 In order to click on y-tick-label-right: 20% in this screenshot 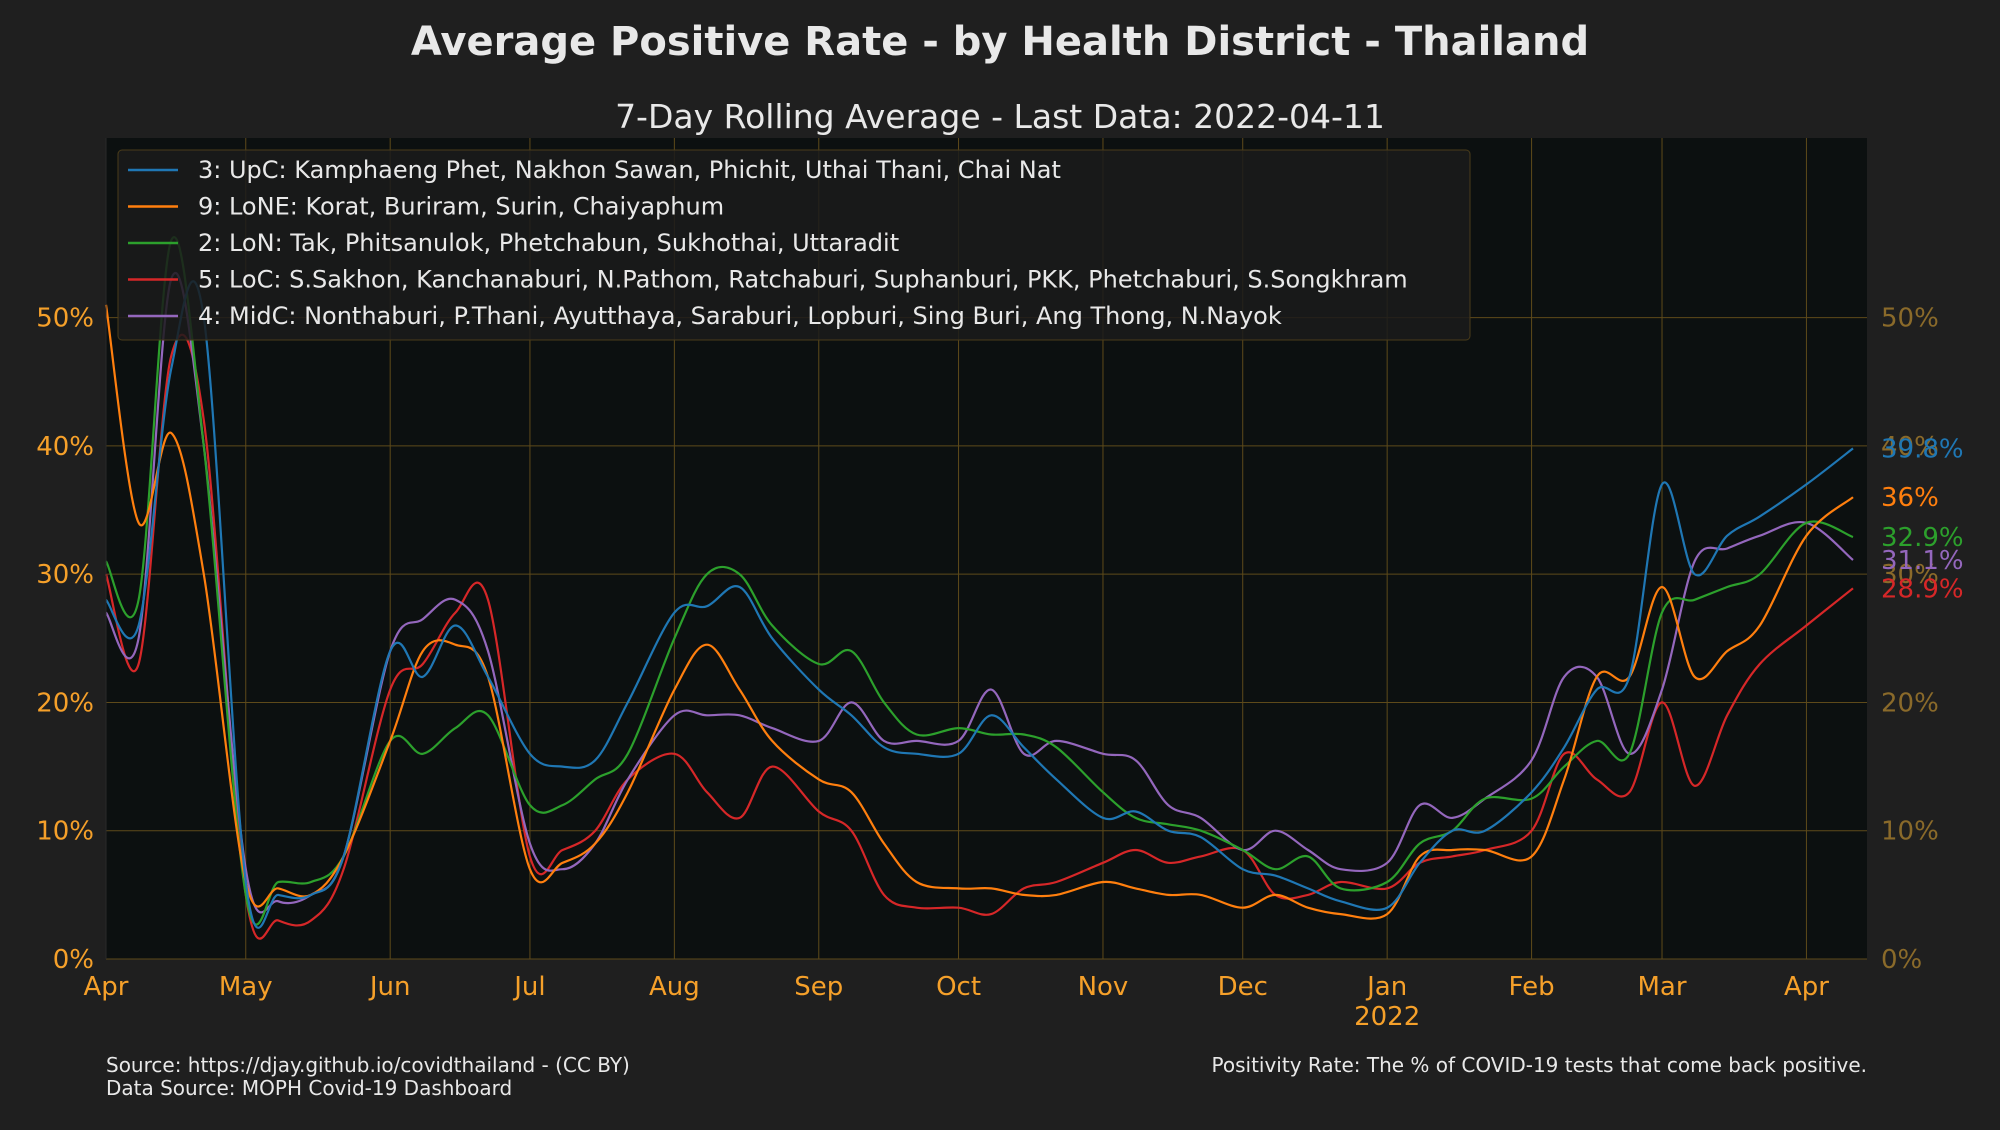, I will do `click(1910, 703)`.